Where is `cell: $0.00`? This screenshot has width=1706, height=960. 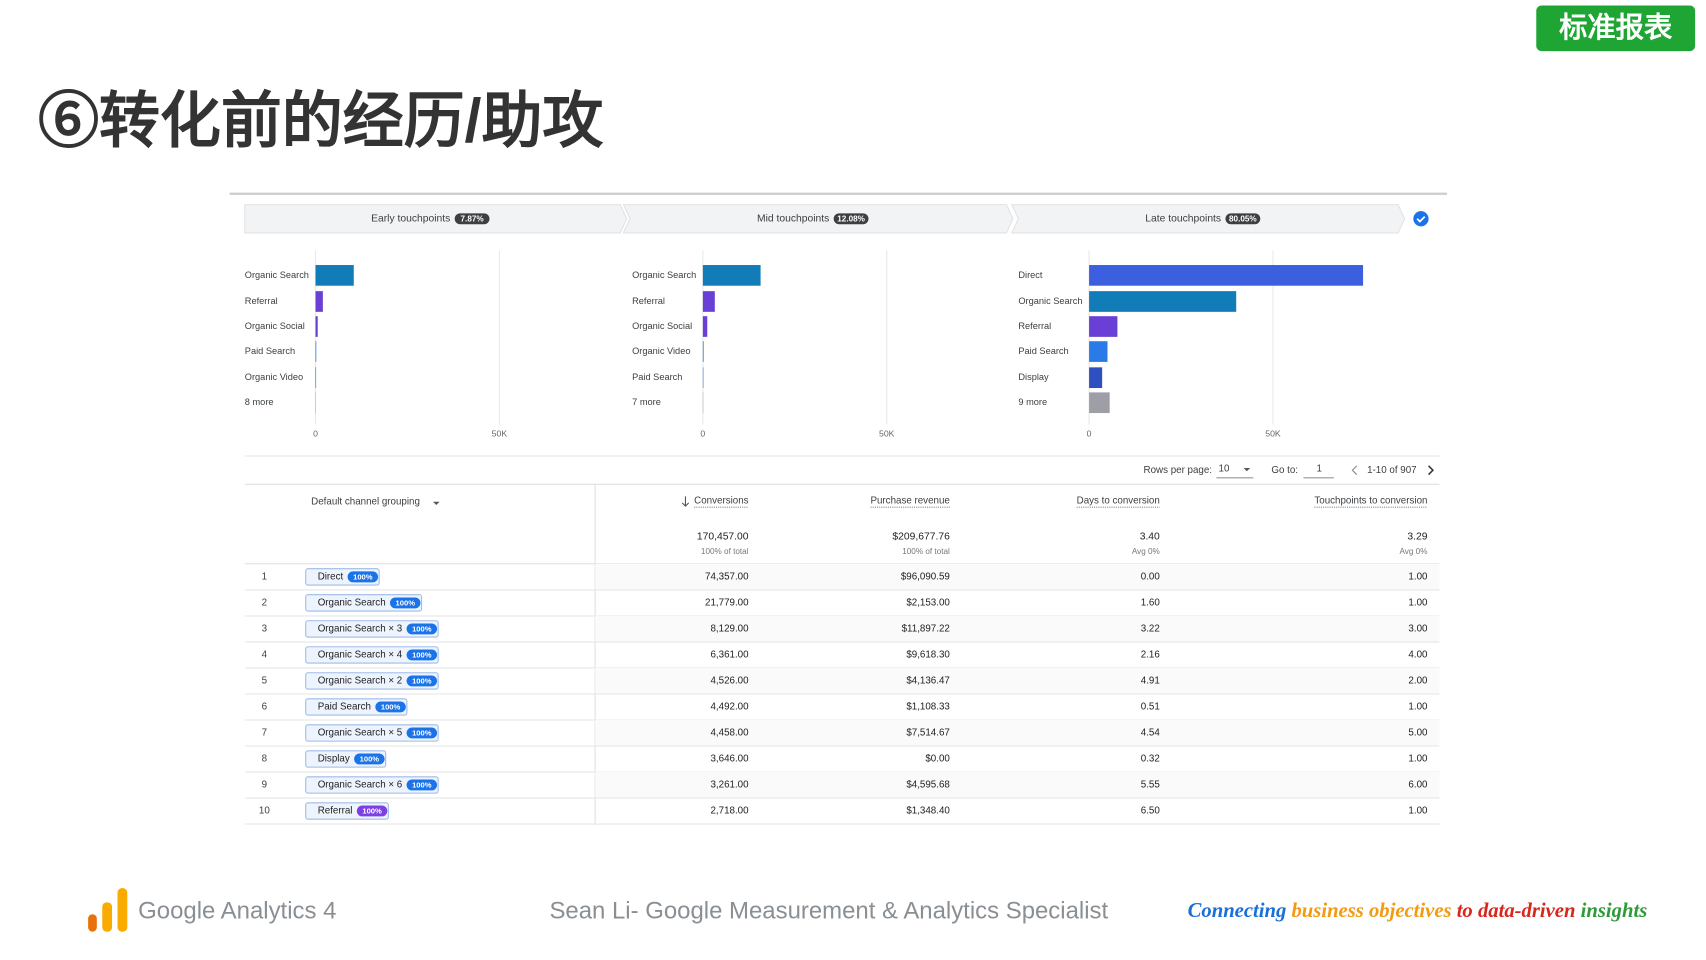 cell: $0.00 is located at coordinates (937, 759).